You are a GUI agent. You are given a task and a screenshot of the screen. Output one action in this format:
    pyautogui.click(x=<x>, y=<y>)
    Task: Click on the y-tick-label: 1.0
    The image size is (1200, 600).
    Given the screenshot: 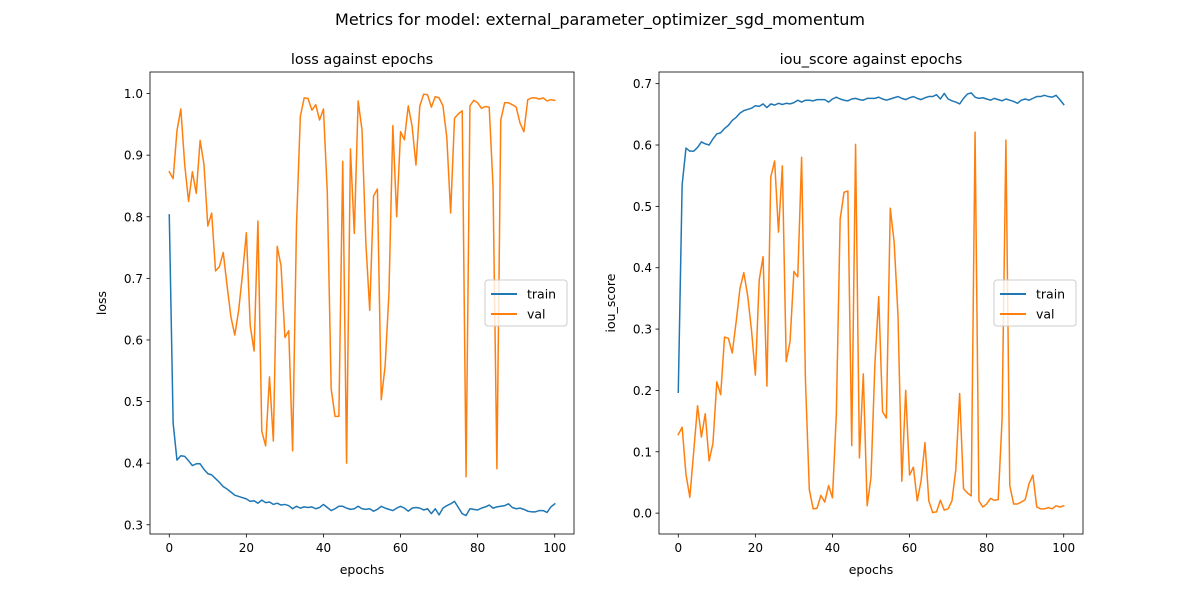 What is the action you would take?
    pyautogui.click(x=133, y=94)
    